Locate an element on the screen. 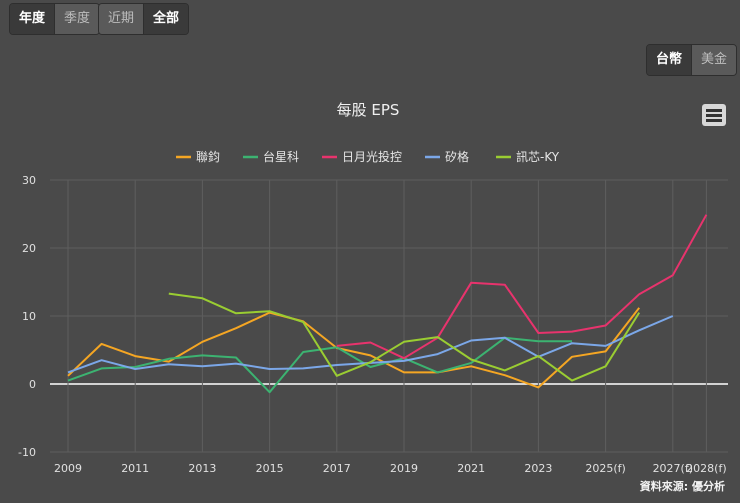  chart-legend: 聯鈞 台星科 日月光投控 矽格 訊芯-KY is located at coordinates (368, 156).